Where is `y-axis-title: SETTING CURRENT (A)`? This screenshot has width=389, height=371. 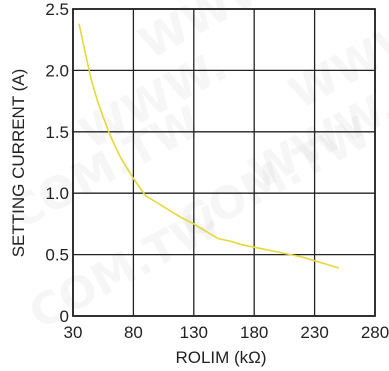
y-axis-title: SETTING CURRENT (A) is located at coordinates (18, 163).